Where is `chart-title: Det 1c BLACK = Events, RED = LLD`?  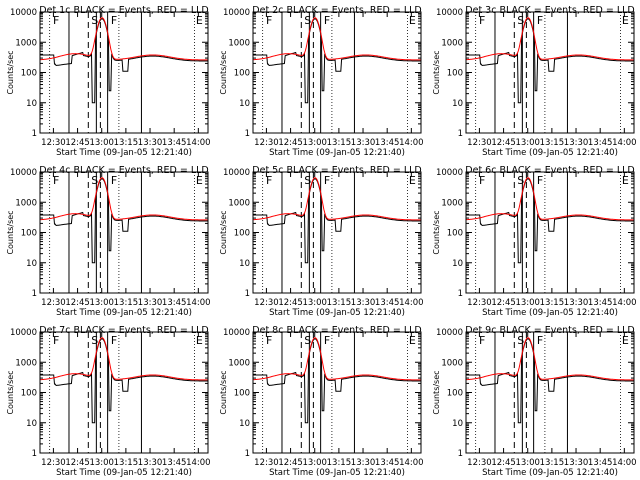 chart-title: Det 1c BLACK = Events, RED = LLD is located at coordinates (123, 10).